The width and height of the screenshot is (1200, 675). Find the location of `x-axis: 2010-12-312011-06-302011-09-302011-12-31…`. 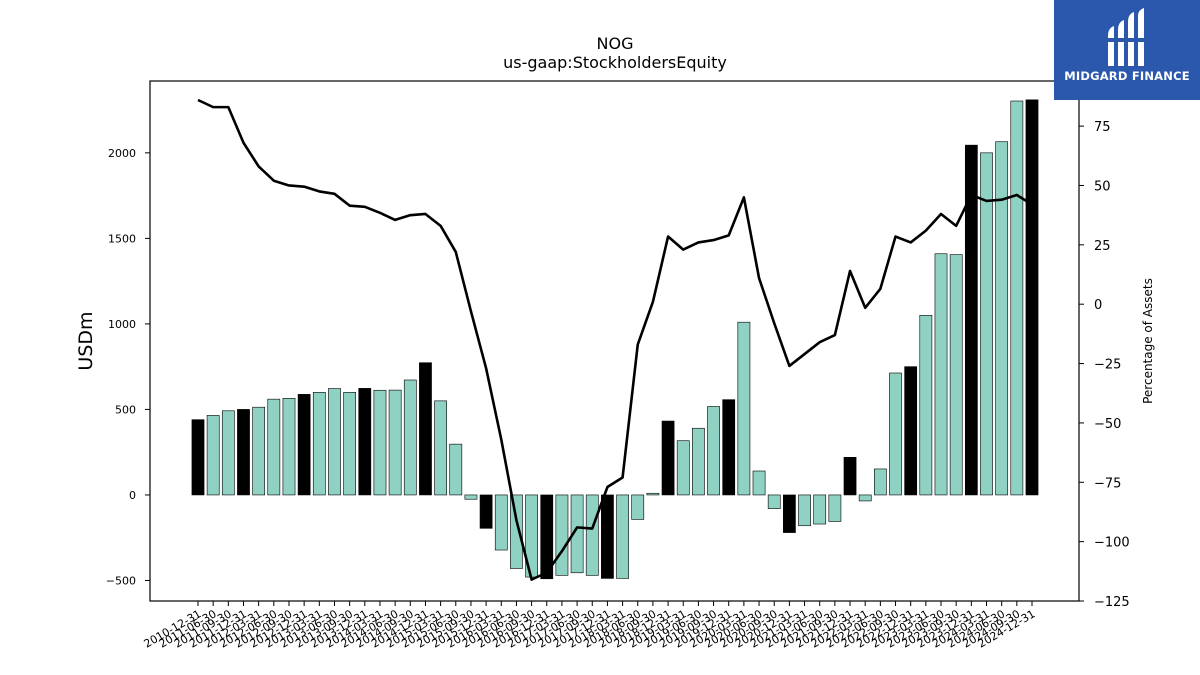

x-axis: 2010-12-312011-06-302011-09-302011-12-31… is located at coordinates (590, 626).